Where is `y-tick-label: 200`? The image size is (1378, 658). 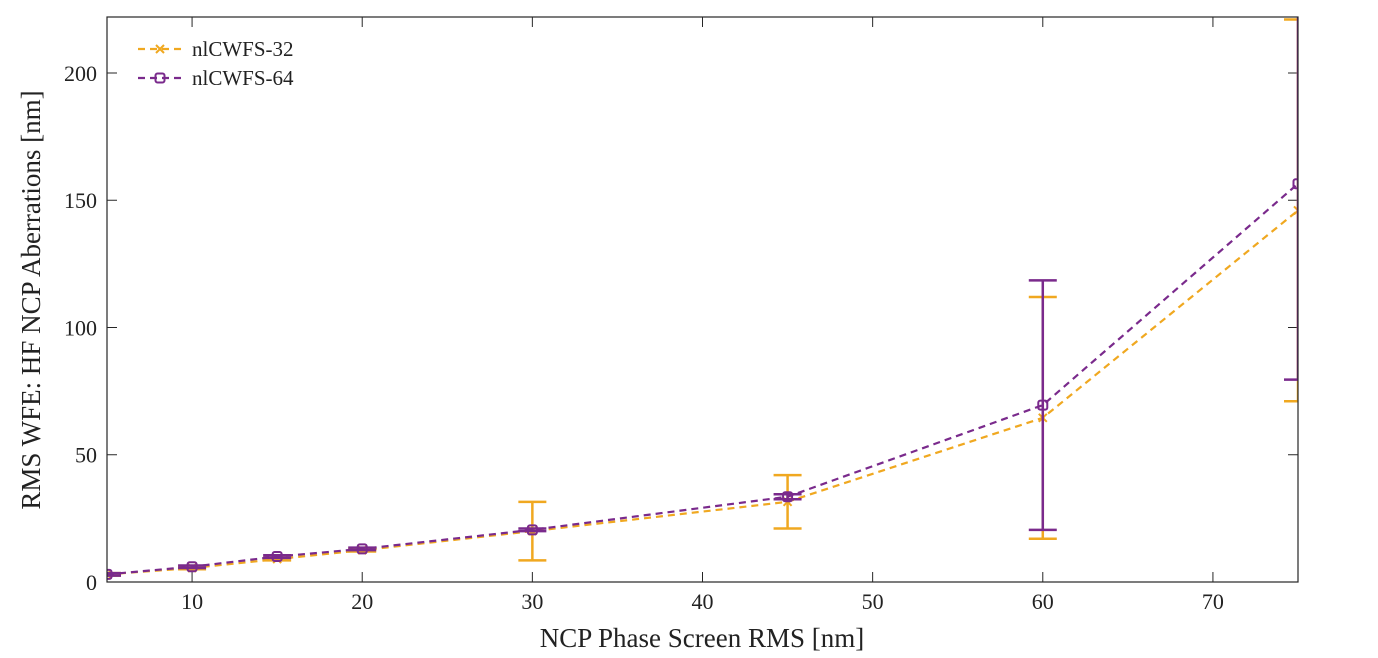
y-tick-label: 200 is located at coordinates (80, 73).